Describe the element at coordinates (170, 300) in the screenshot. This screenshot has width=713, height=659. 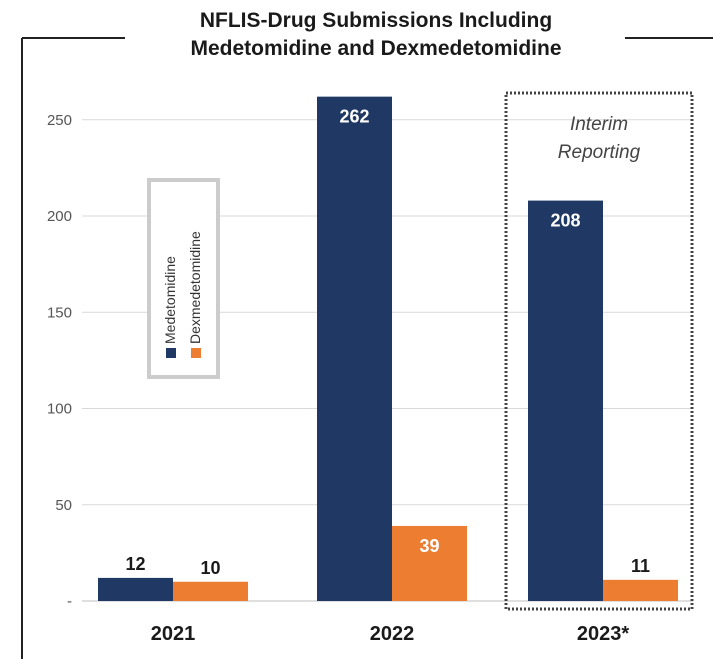
I see `legend-label-medetomidine: Medetomidine` at that location.